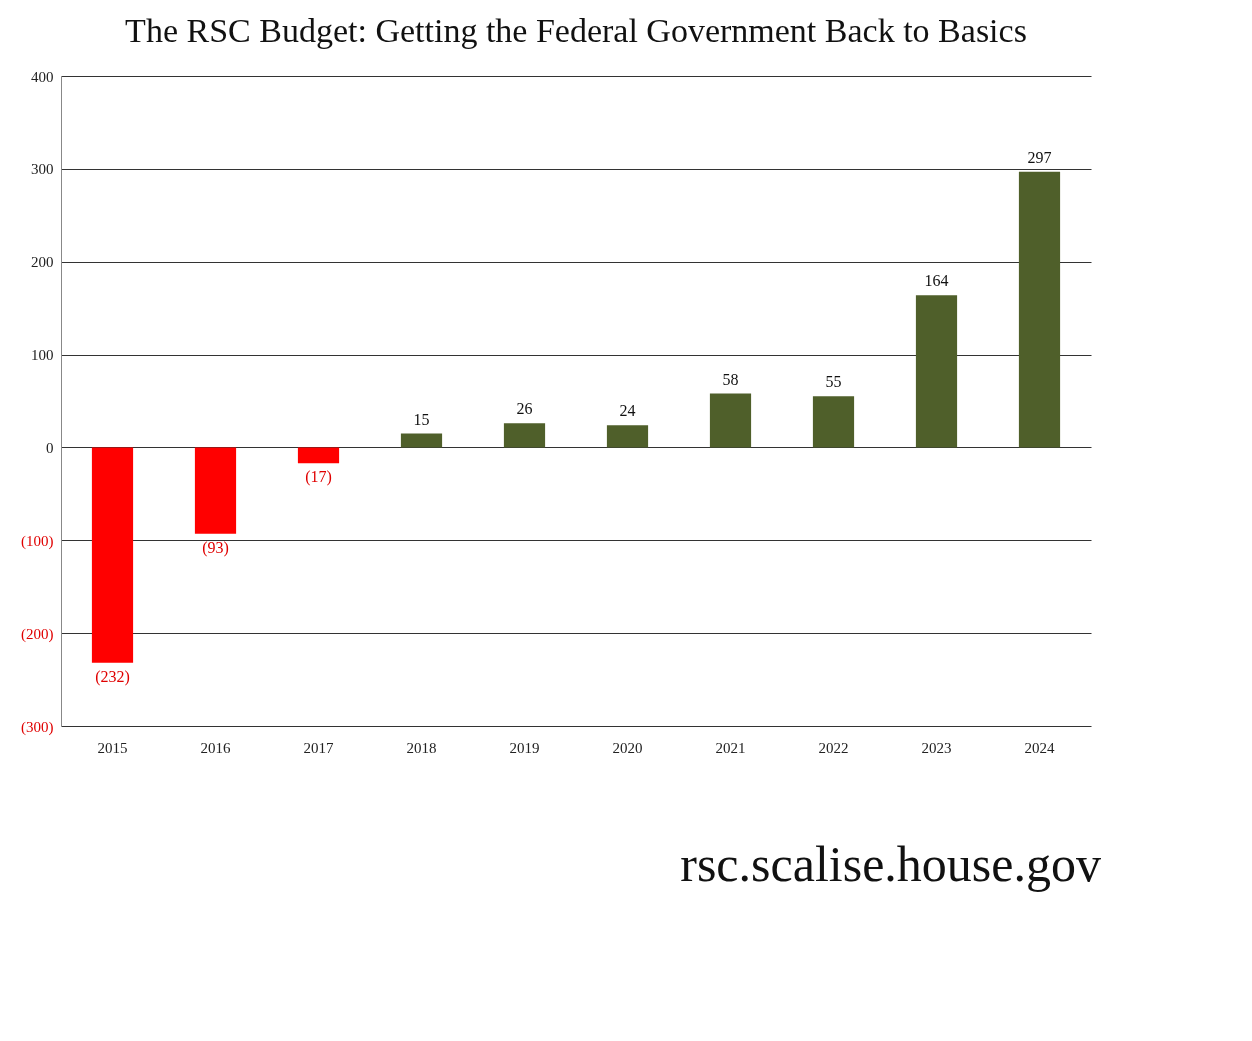  Describe the element at coordinates (215, 747) in the screenshot. I see `x-tick-label: 2016` at that location.